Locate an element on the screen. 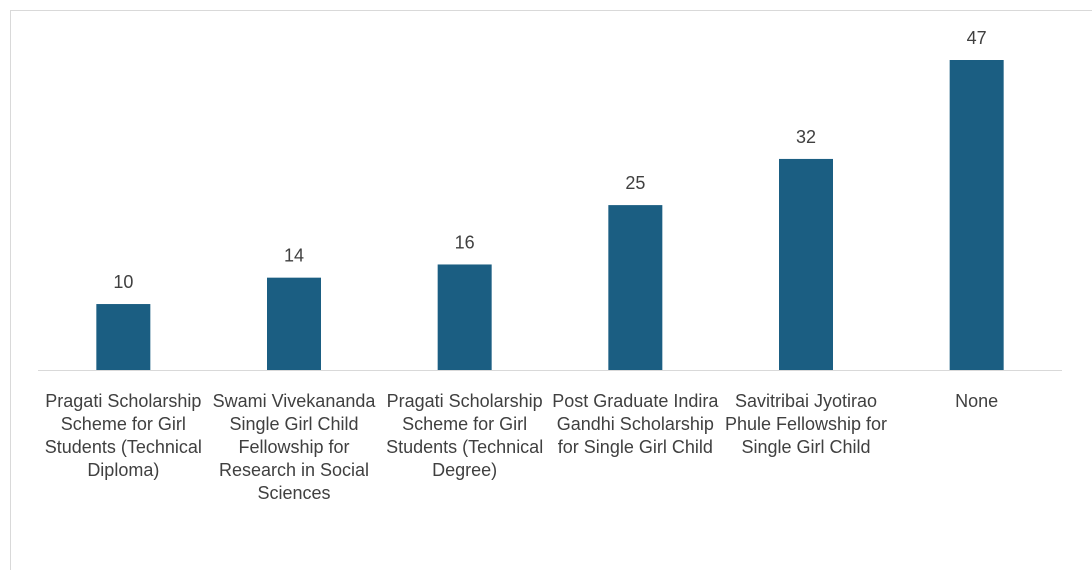 Image resolution: width=1092 pixels, height=570 pixels. data-label: 47 is located at coordinates (977, 38).